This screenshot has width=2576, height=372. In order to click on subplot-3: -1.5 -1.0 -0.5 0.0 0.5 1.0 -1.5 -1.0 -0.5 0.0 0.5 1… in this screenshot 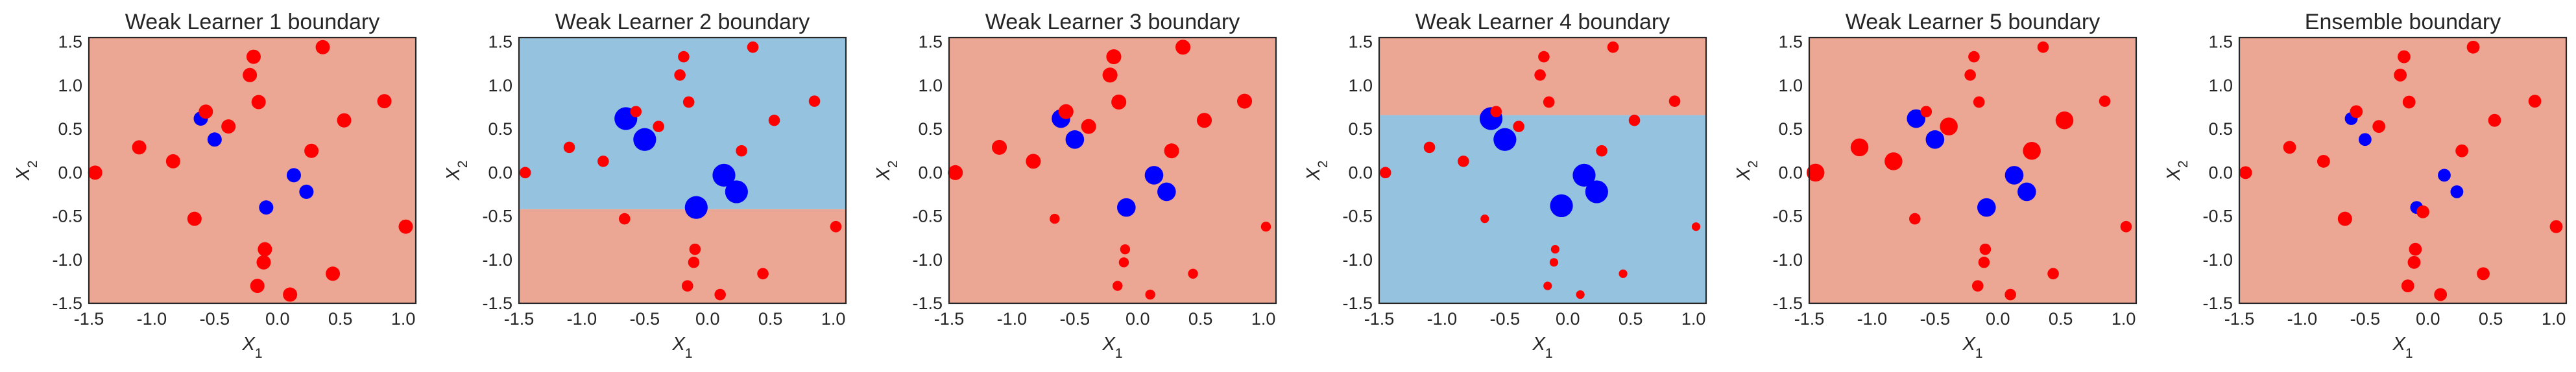, I will do `click(1075, 185)`.